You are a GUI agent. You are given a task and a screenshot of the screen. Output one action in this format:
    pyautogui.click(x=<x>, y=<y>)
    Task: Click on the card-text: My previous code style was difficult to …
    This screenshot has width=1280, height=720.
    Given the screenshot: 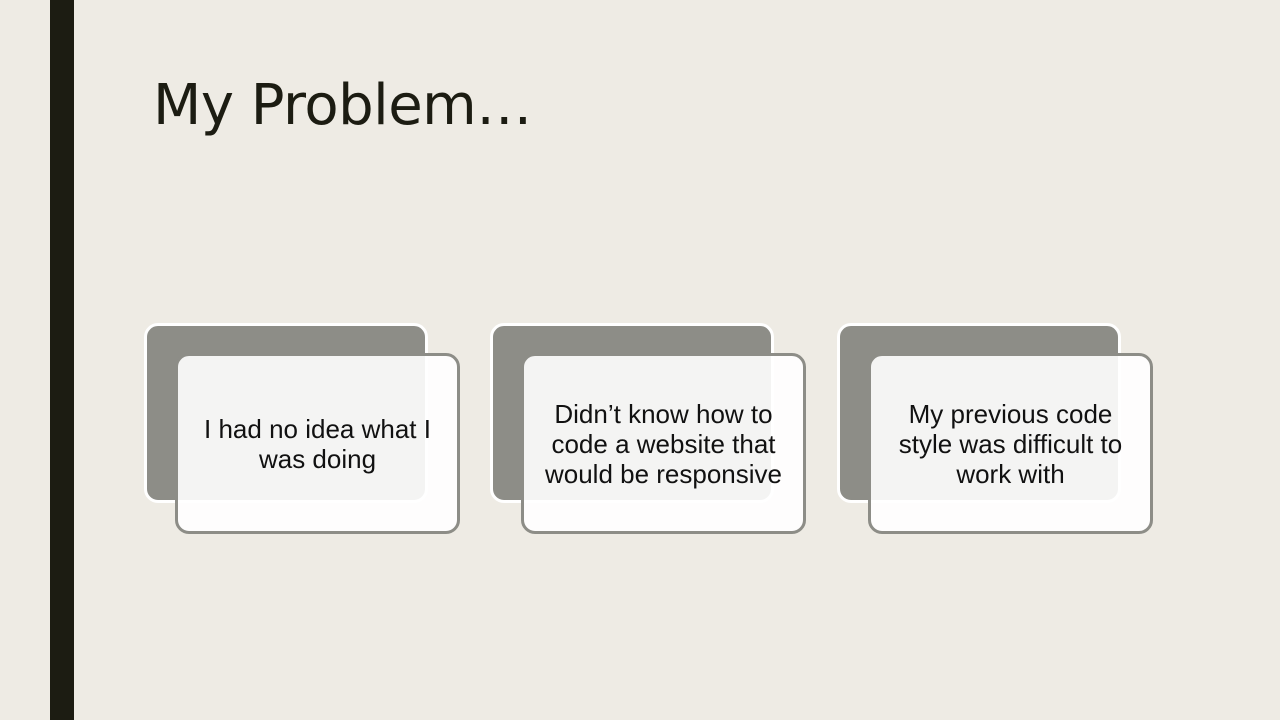 What is the action you would take?
    pyautogui.click(x=1010, y=443)
    